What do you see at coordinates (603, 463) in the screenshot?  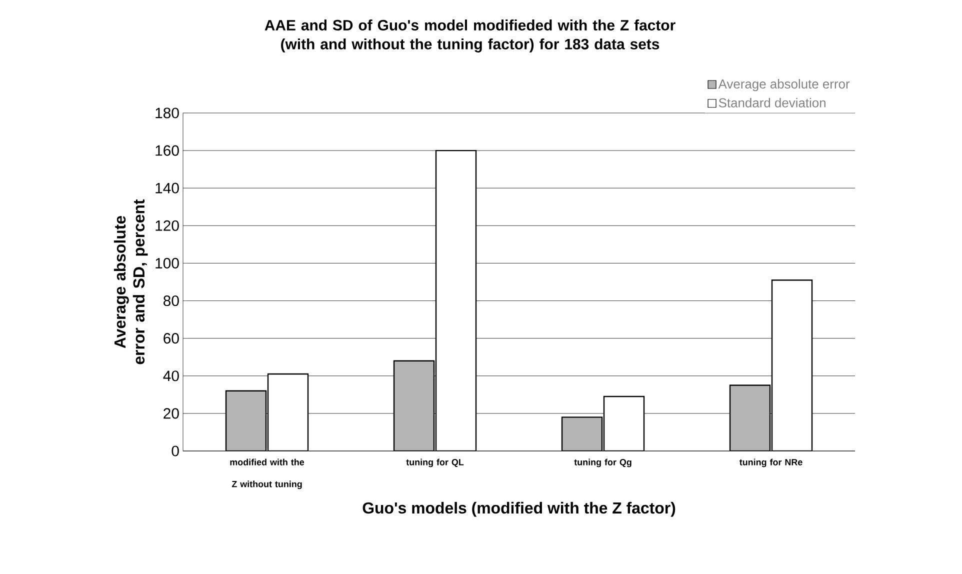 I see `x-tick-label: tuning for Qg` at bounding box center [603, 463].